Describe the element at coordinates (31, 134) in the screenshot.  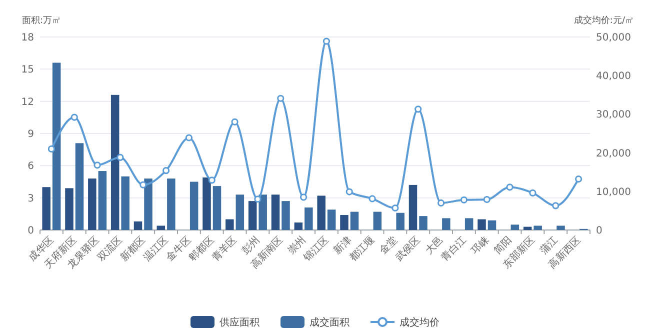
I see `y-tick-label: 9` at that location.